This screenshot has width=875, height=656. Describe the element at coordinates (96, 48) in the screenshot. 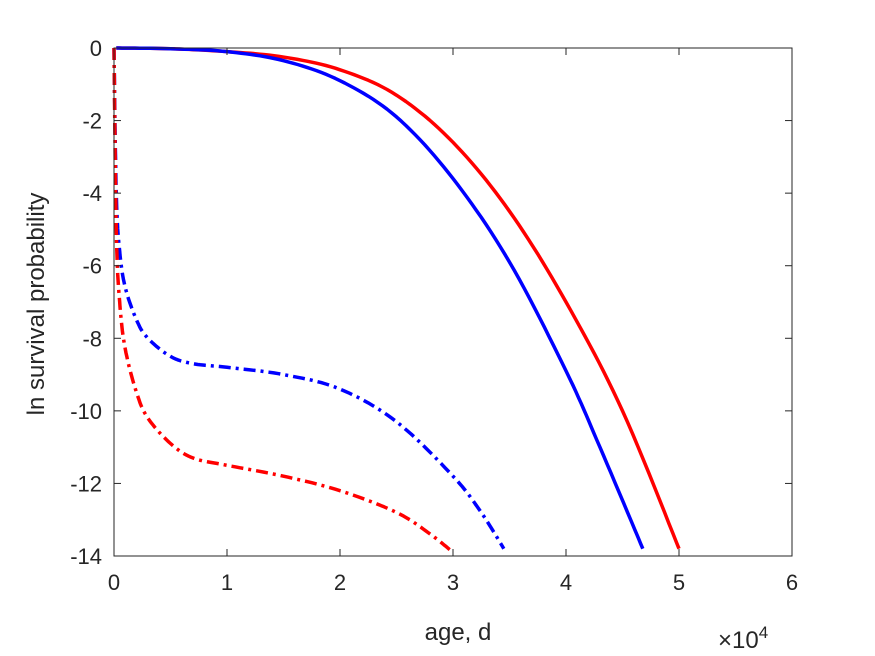

I see `y-tick-label: 0` at that location.